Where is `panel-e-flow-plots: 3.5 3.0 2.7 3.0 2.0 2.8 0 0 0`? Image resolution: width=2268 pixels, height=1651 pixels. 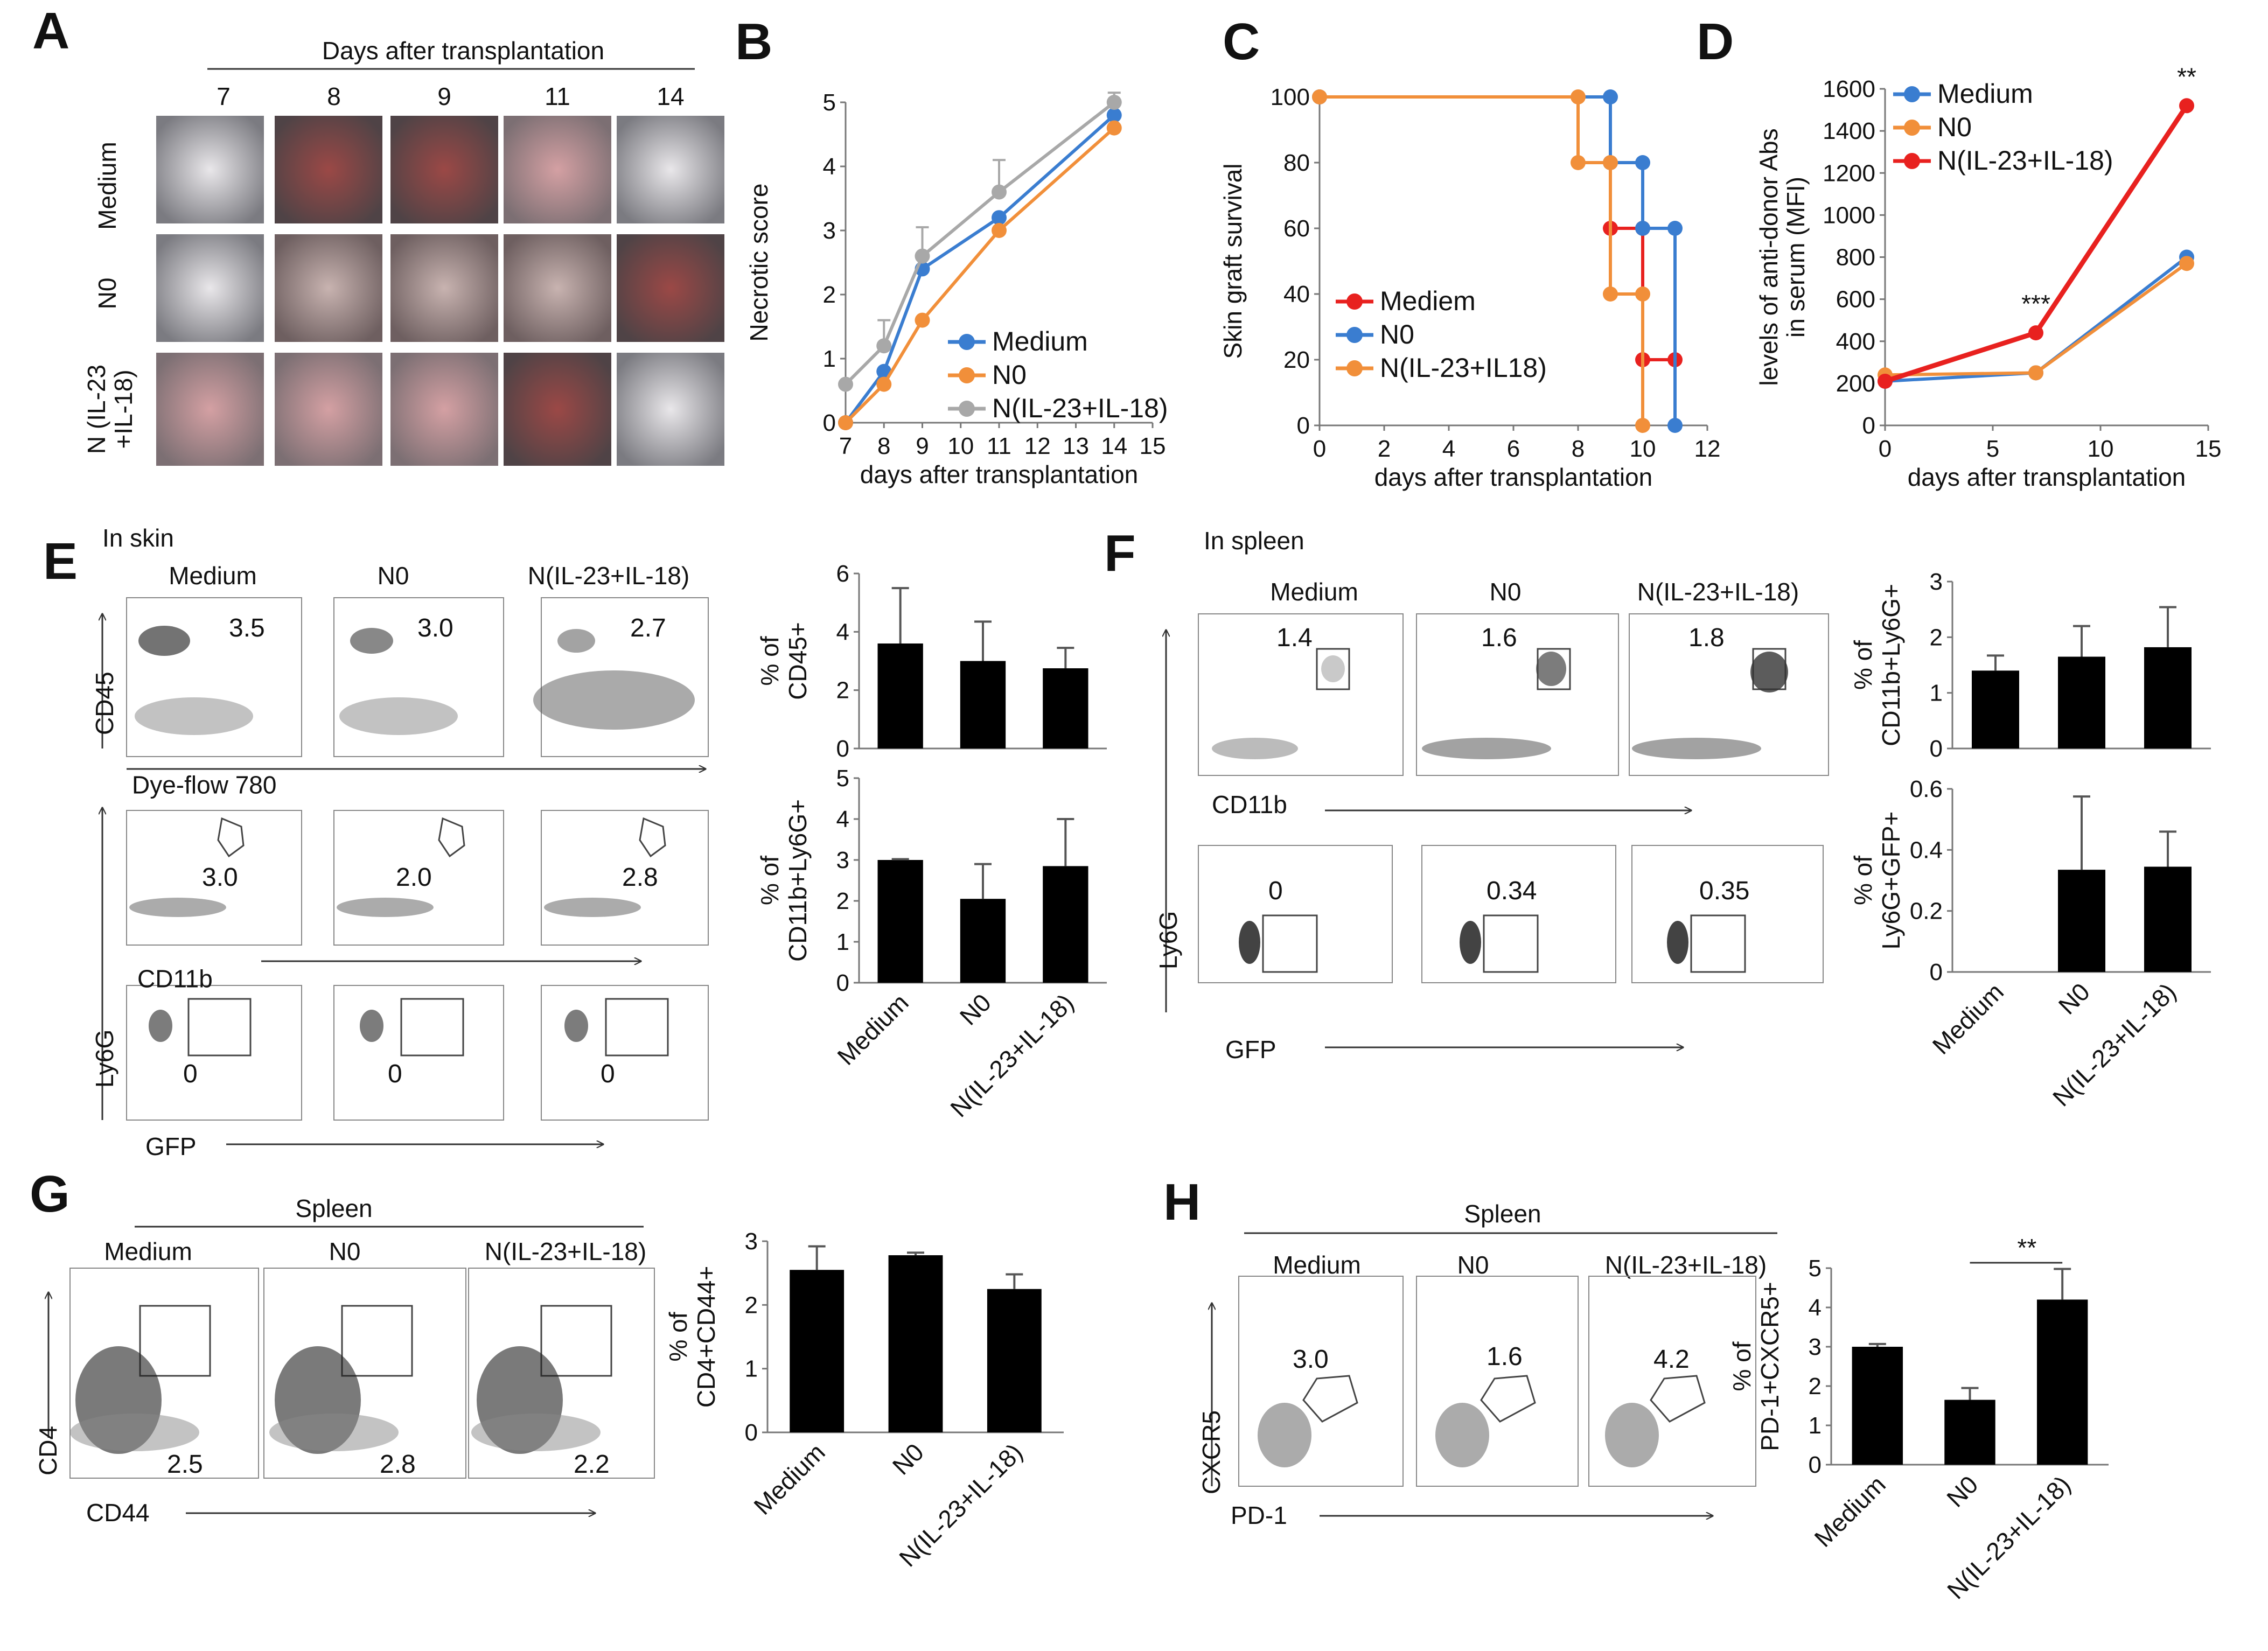 panel-e-flow-plots: 3.5 3.0 2.7 3.0 2.0 2.8 0 0 0 is located at coordinates (417, 859).